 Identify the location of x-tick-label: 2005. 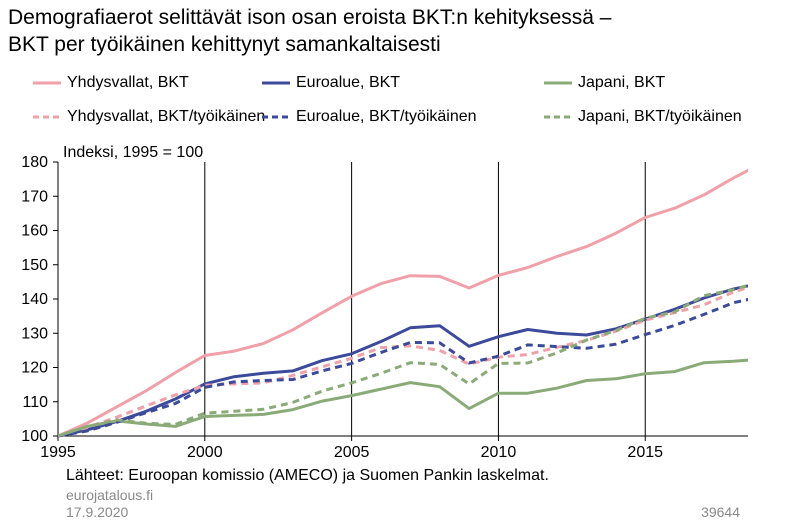
(352, 452).